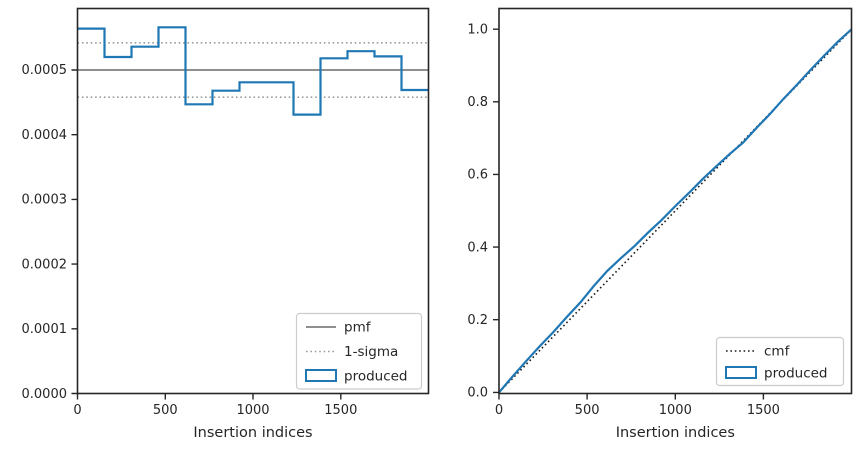 The height and width of the screenshot is (453, 861). Describe the element at coordinates (253, 71) in the screenshot. I see `produced-step-line` at that location.